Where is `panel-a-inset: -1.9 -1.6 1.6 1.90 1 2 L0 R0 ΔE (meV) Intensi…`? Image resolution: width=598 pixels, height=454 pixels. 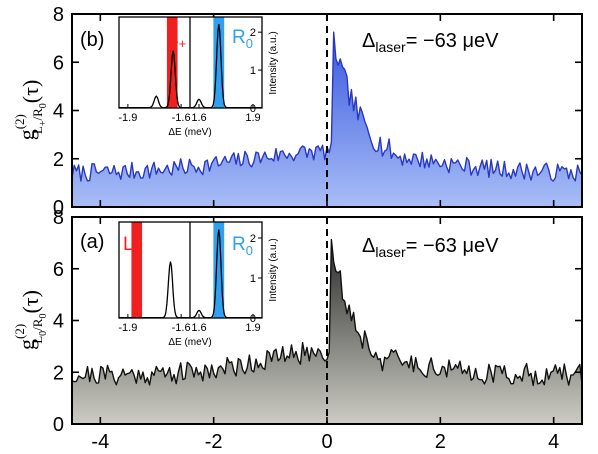
panel-a-inset: -1.9 -1.6 1.6 1.90 1 2 L0 R0 ΔE (meV) Intensi… is located at coordinates (198, 284).